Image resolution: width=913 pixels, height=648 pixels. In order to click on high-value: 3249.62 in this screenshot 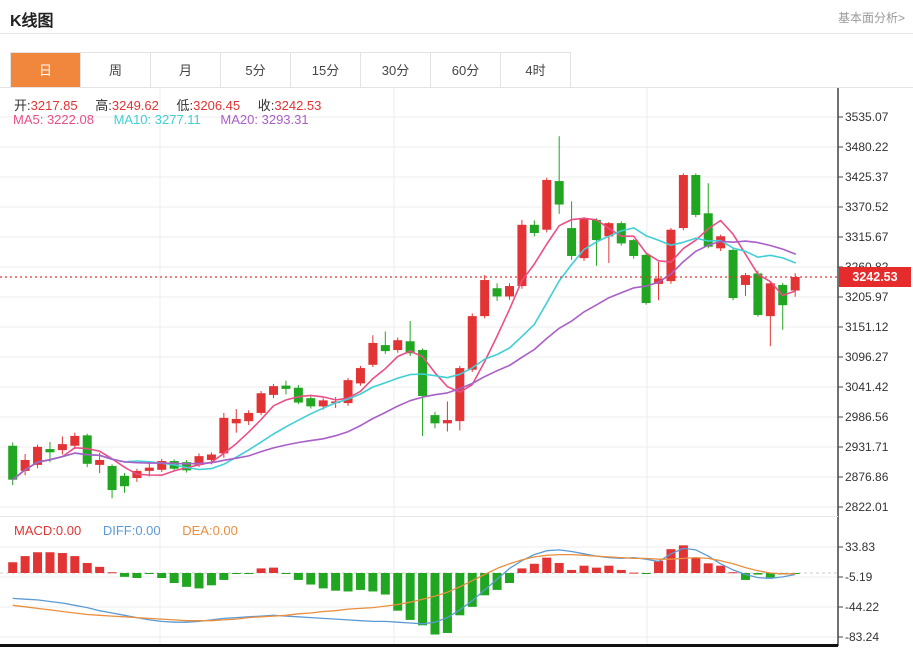, I will do `click(135, 105)`.